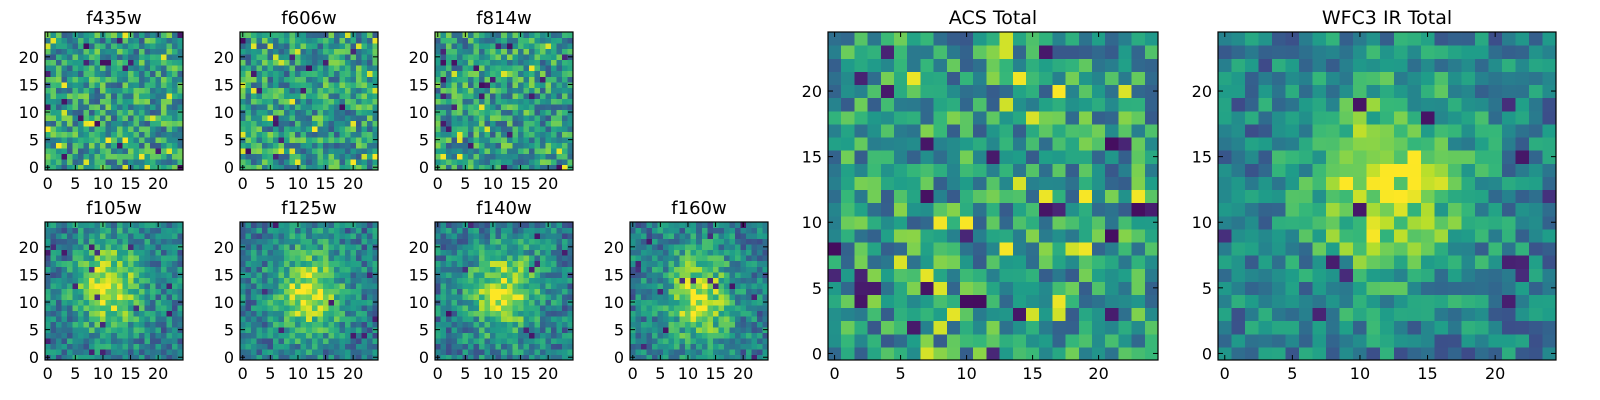 The height and width of the screenshot is (400, 1600). I want to click on y-tick-label: 5, so click(34, 140).